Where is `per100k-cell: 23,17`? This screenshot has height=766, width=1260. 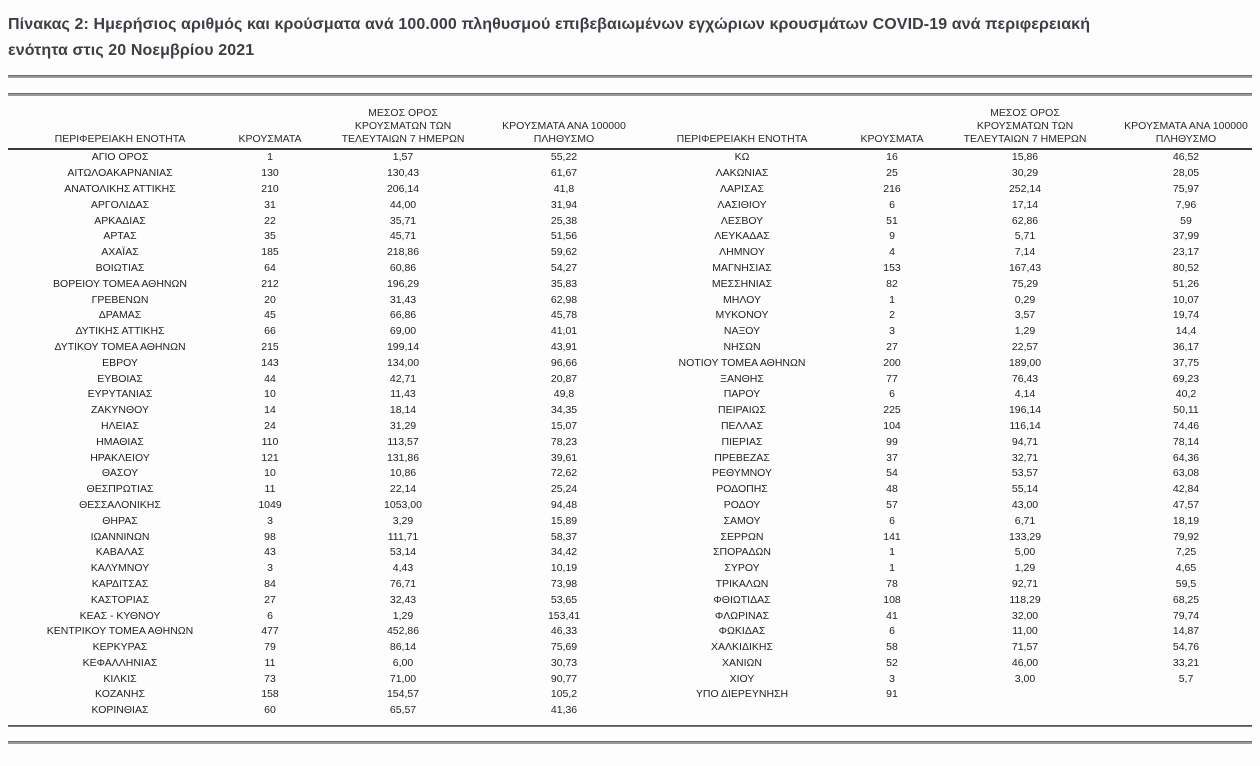
per100k-cell: 23,17 is located at coordinates (1186, 252).